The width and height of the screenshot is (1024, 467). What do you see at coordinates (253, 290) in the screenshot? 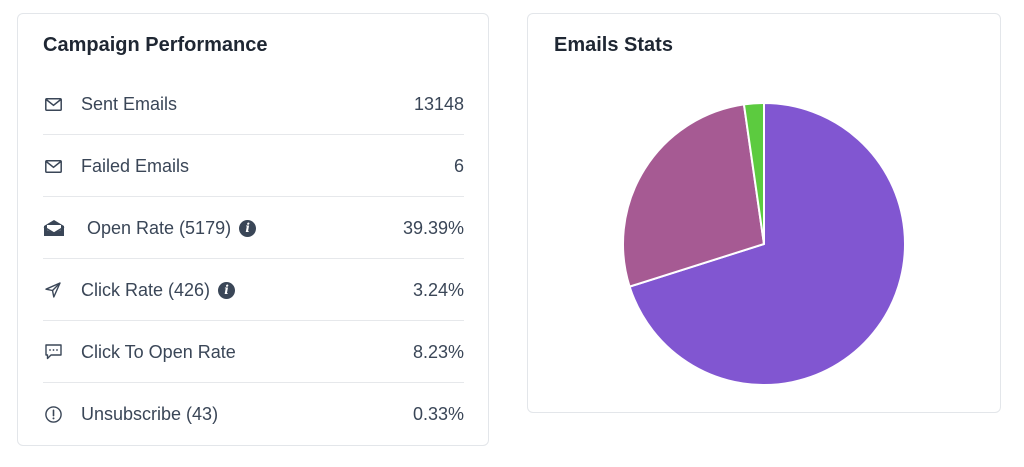
I see `row-click-rate: Click Rate (426) i 3.24%` at bounding box center [253, 290].